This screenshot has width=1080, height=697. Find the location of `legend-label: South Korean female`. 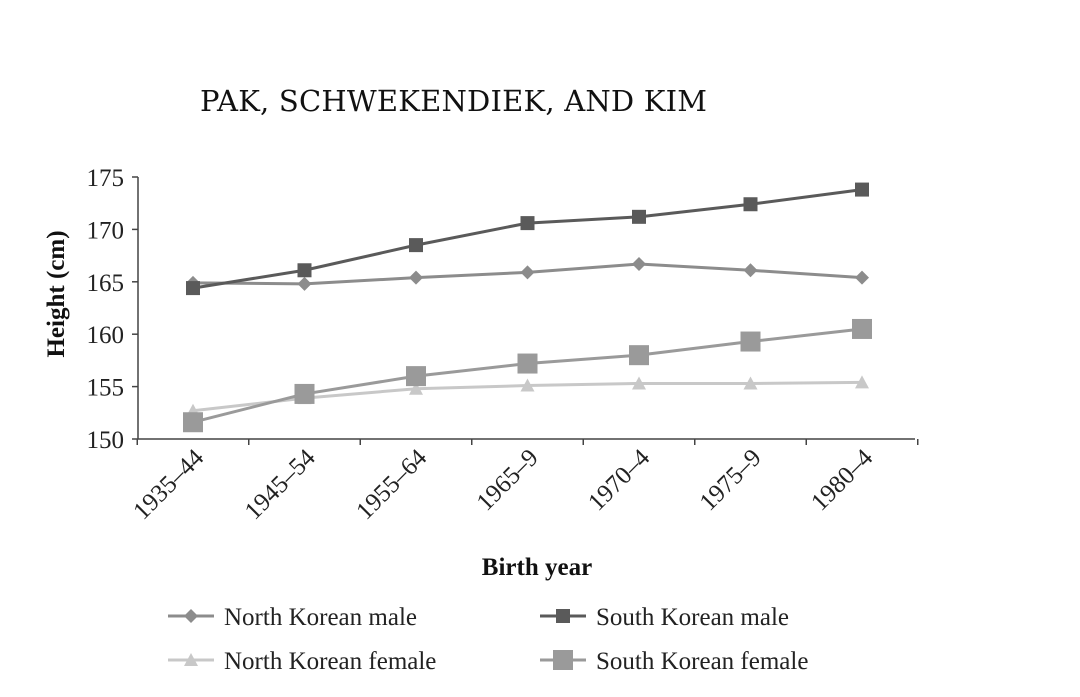

legend-label: South Korean female is located at coordinates (702, 661).